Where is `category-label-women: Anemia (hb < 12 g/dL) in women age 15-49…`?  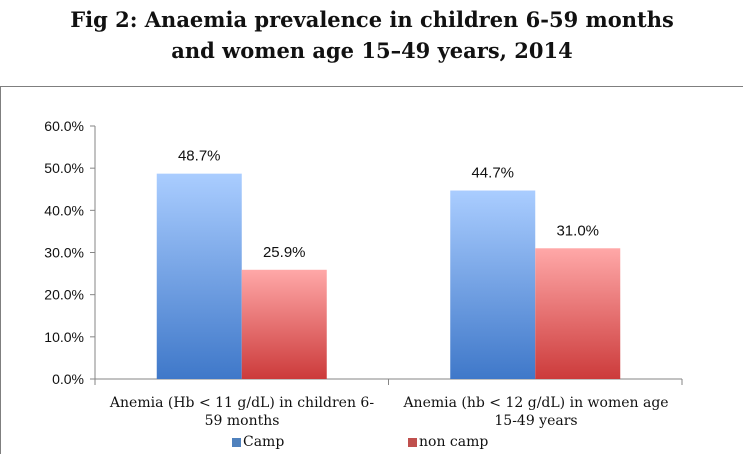
category-label-women: Anemia (hb < 12 g/dL) in women age 15-49… is located at coordinates (536, 412).